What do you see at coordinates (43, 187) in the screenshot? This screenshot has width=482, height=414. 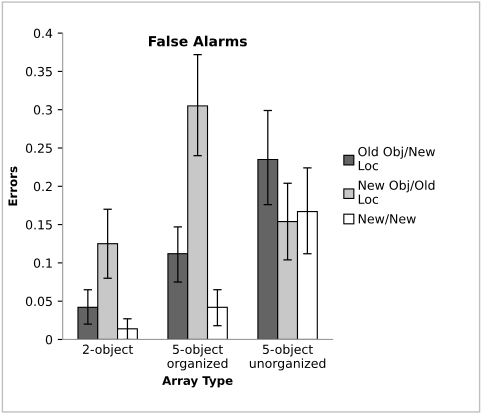 I see `y-tick-label: 0.2` at bounding box center [43, 187].